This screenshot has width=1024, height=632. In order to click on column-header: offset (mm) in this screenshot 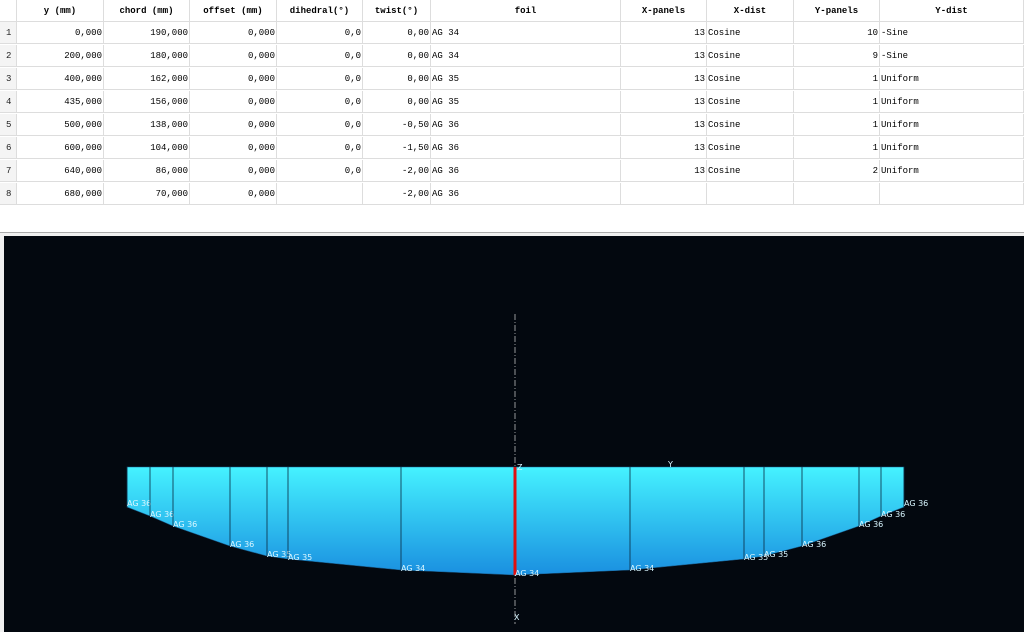, I will do `click(233, 11)`.